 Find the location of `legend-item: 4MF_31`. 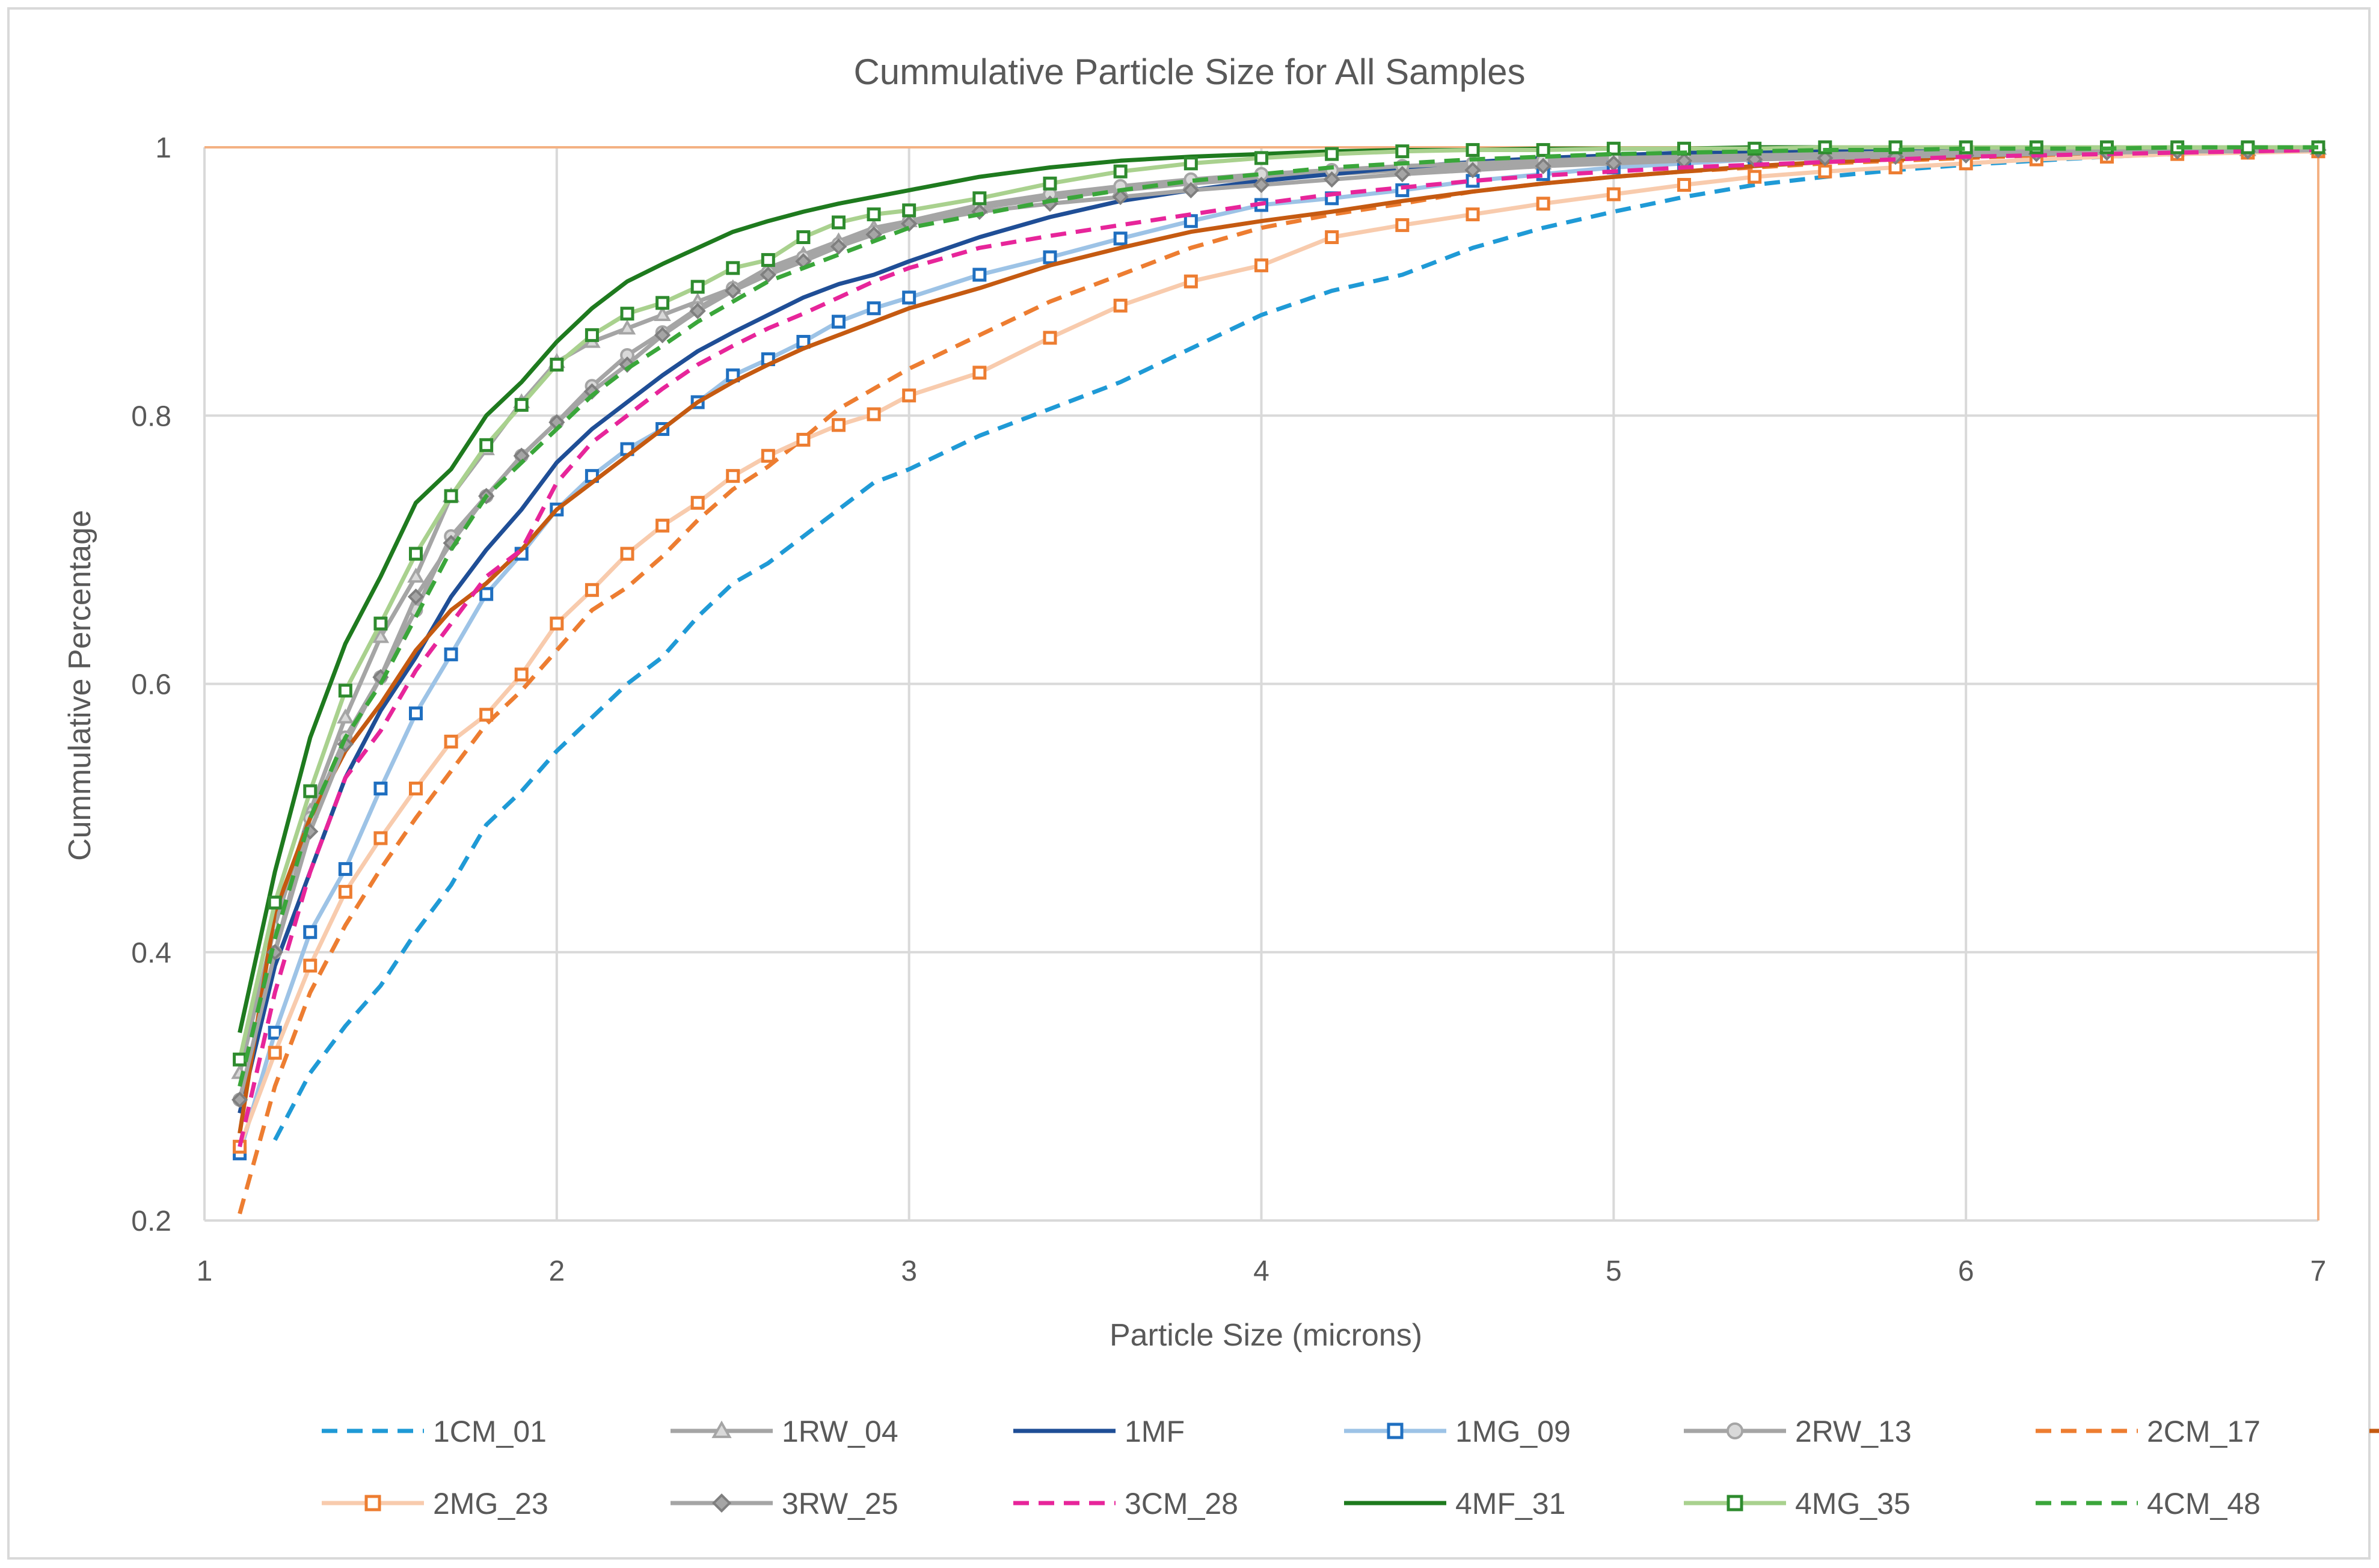

legend-item: 4MF_31 is located at coordinates (1454, 1504).